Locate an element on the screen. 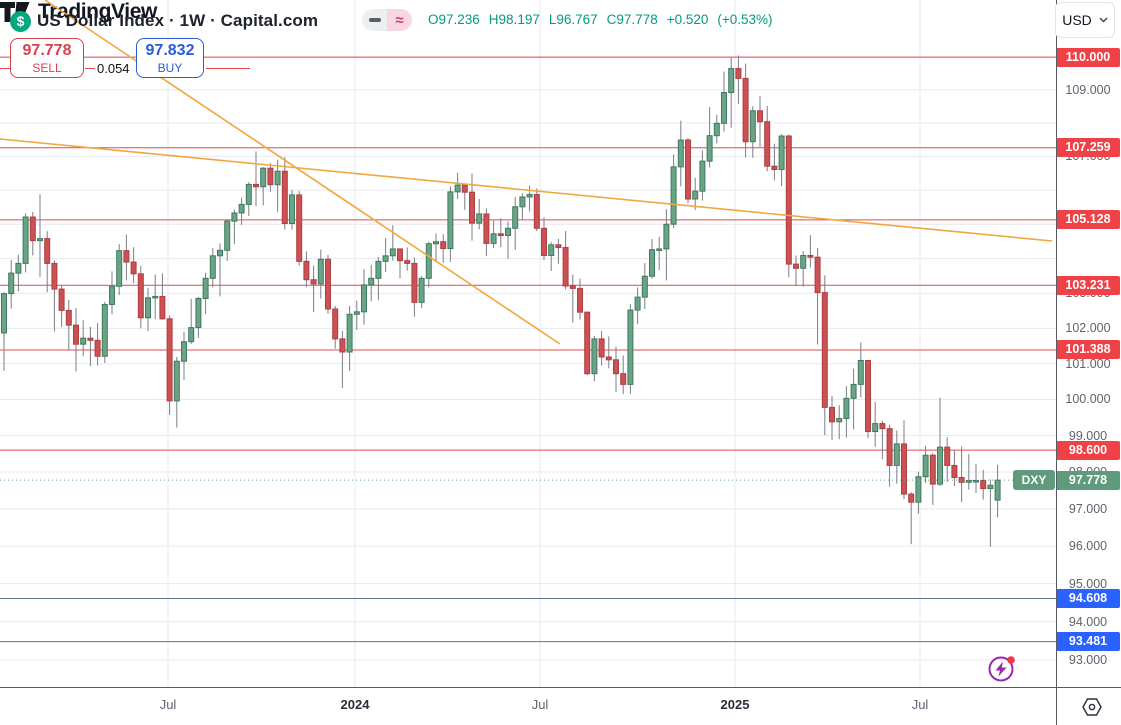  chart-style-toggle: ≈ is located at coordinates (387, 20).